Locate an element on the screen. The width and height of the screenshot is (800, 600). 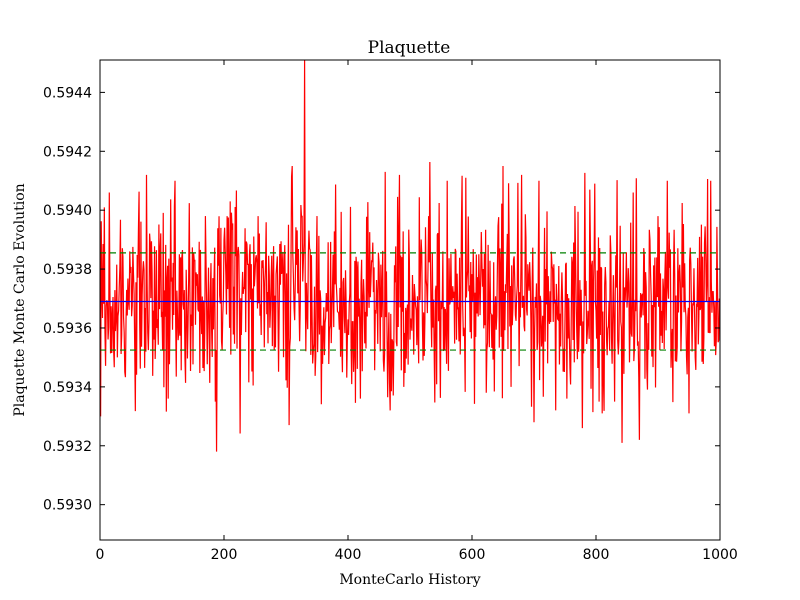
y-axis-label: Plaquette Monte Carlo Evolution is located at coordinates (20, 299).